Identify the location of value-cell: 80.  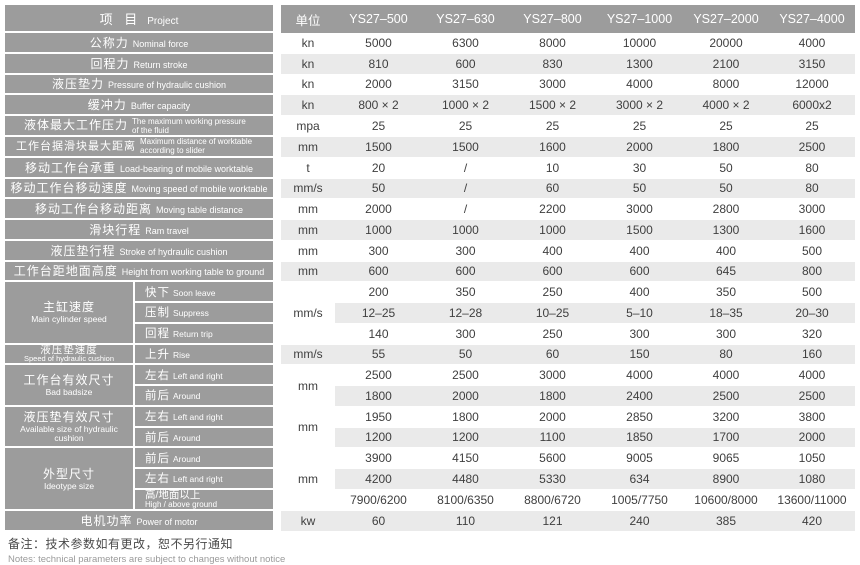
(812, 189).